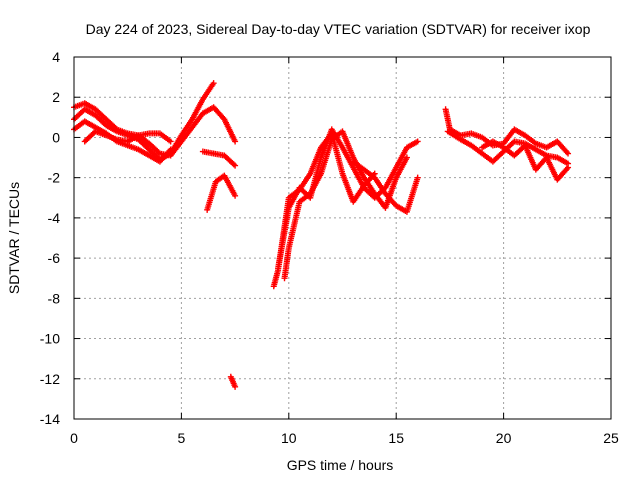  I want to click on y-tick-label: 0, so click(56, 137).